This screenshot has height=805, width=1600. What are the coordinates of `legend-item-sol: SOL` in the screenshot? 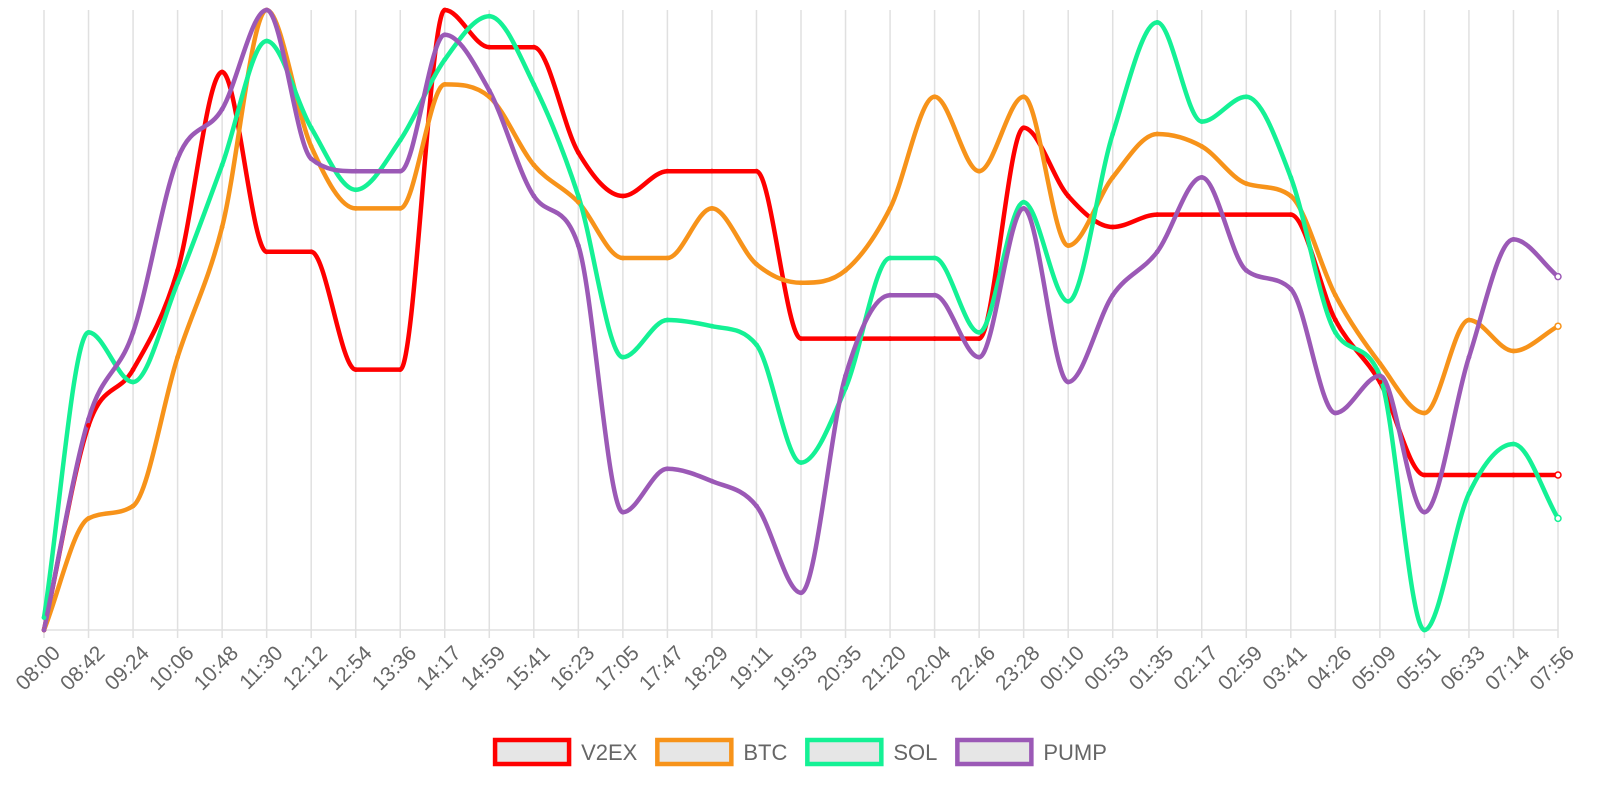 It's located at (871, 752).